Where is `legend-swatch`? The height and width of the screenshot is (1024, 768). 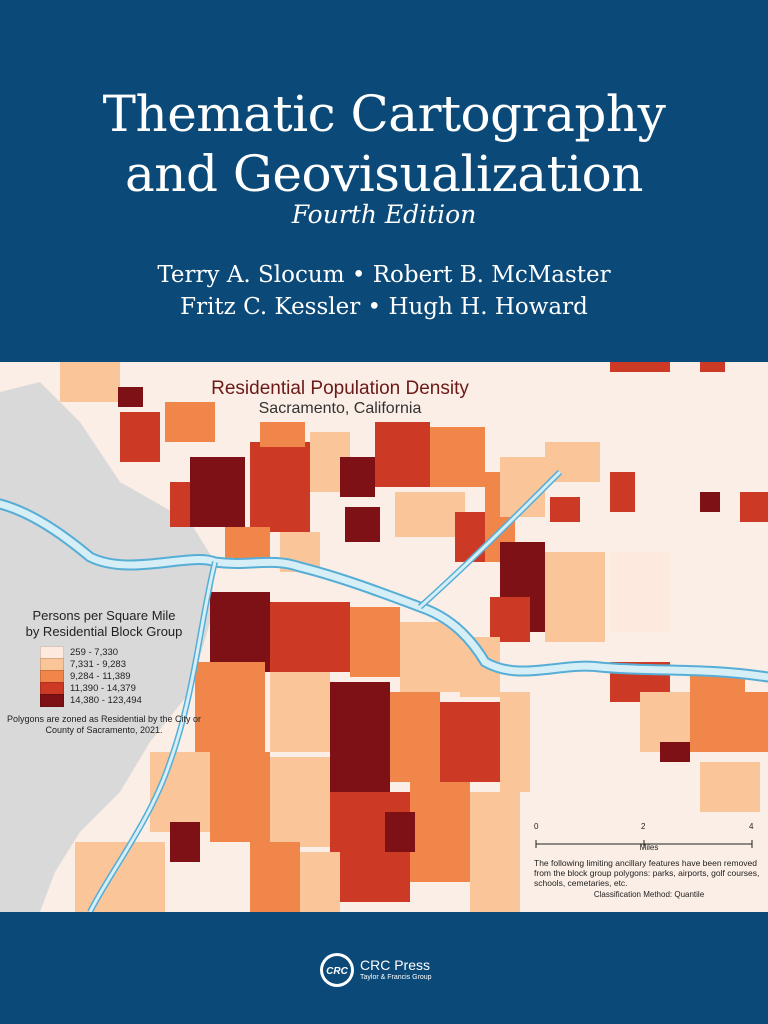 legend-swatch is located at coordinates (52, 700).